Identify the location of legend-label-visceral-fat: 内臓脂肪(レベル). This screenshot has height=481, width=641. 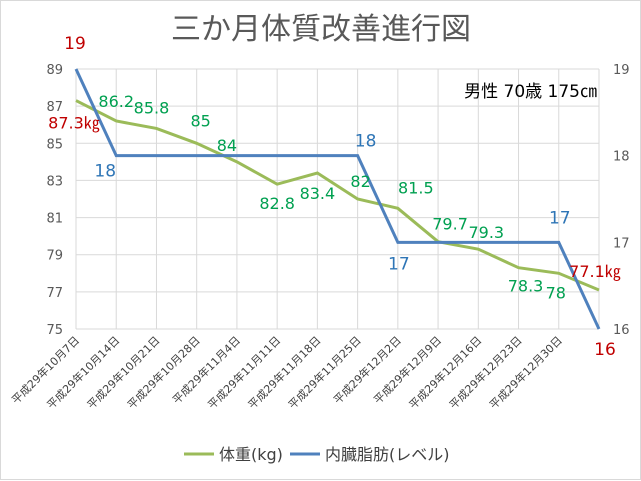
(387, 454).